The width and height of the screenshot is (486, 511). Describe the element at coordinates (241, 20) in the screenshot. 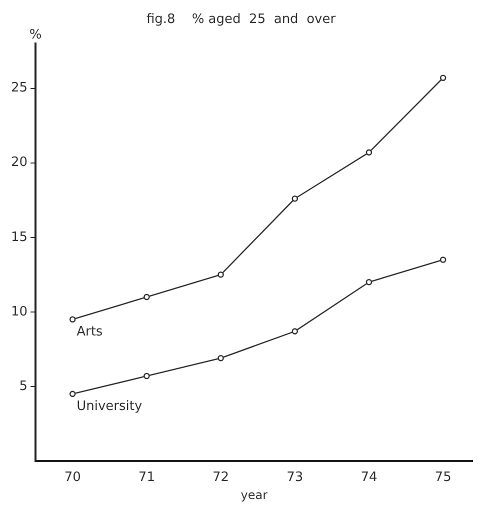

I see `chart-title: fig.8 % aged 25 and over` at that location.